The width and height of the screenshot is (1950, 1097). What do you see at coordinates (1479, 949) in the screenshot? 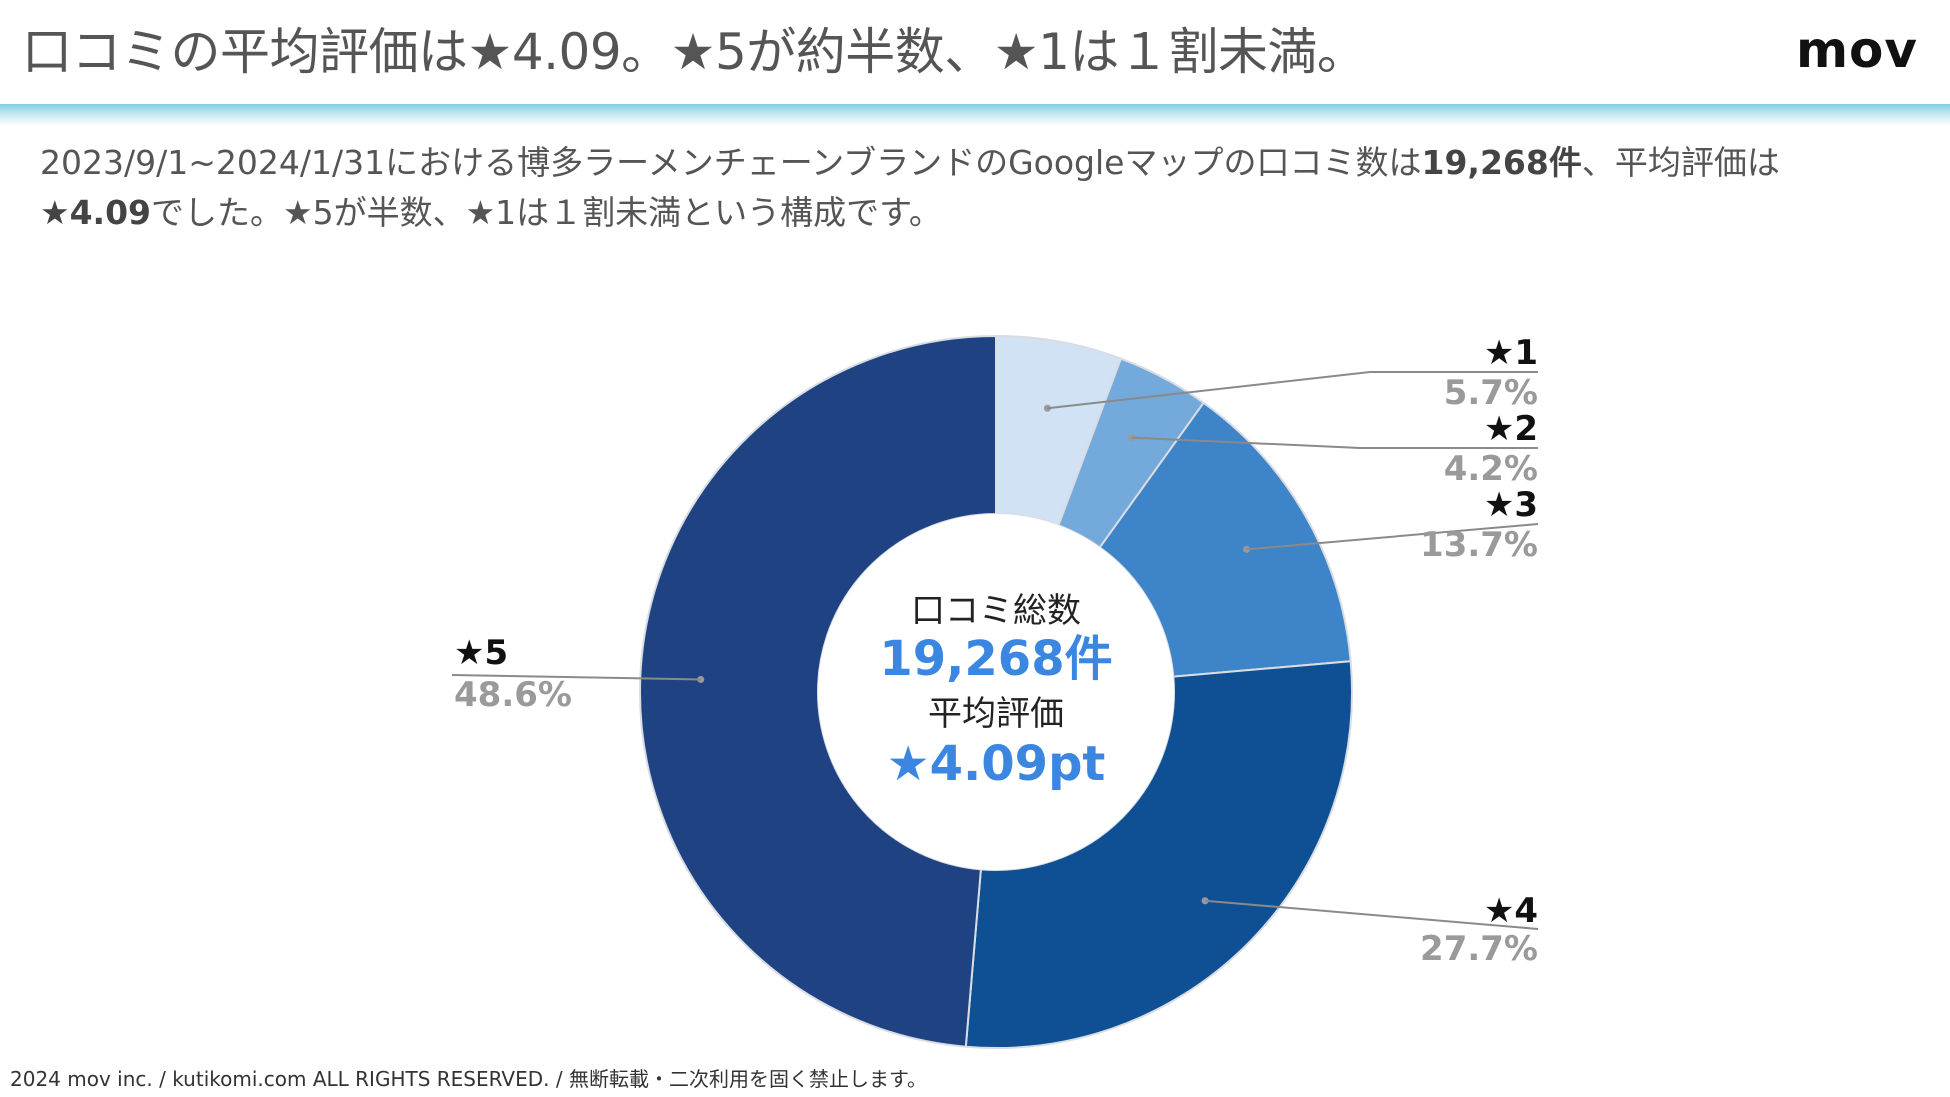
I see `slice-value-star-4: 27.7%` at bounding box center [1479, 949].